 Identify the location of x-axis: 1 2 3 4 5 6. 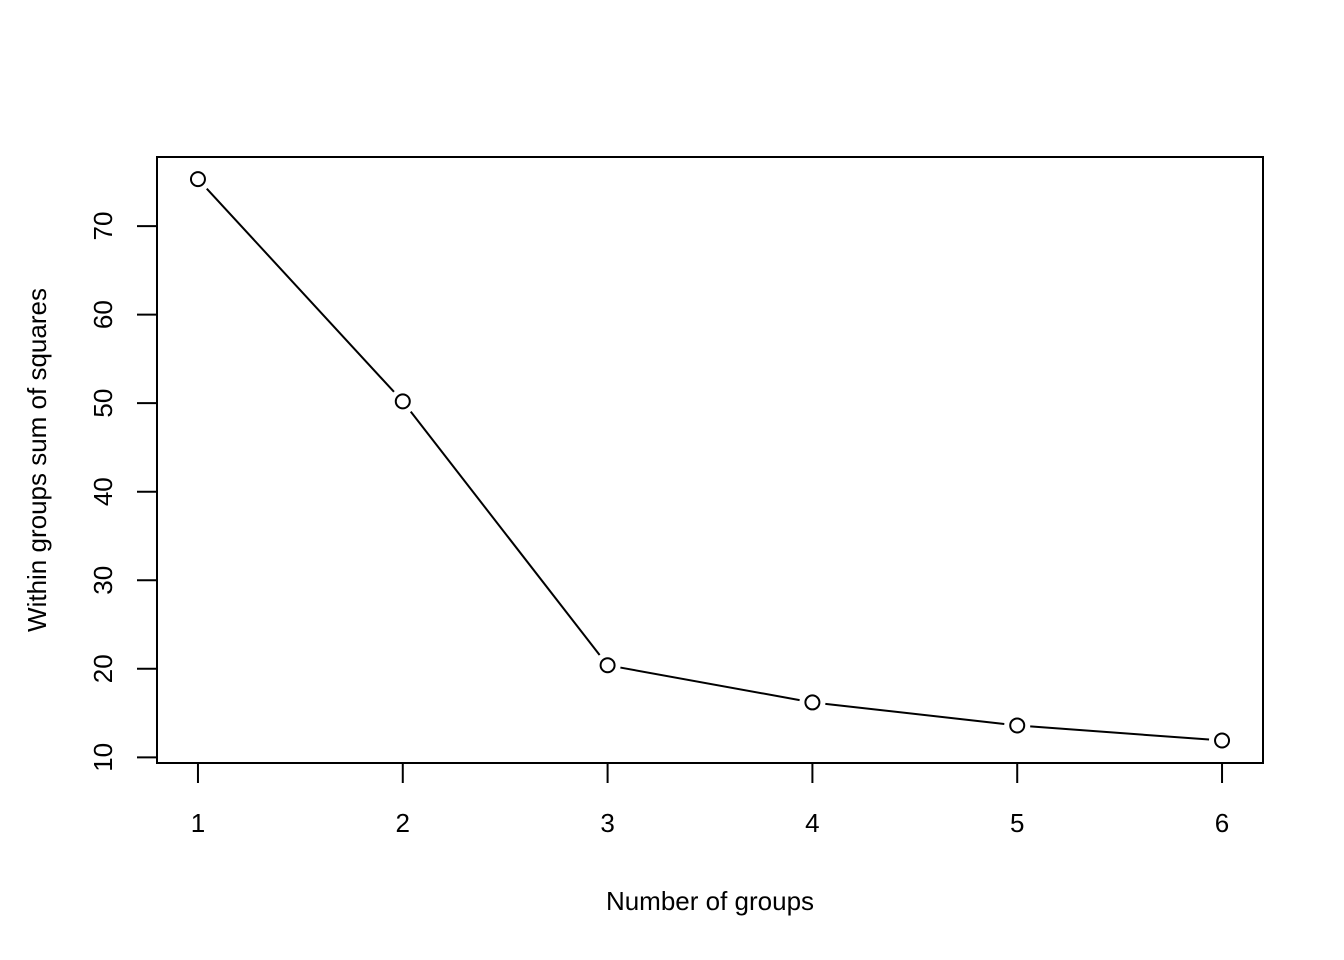
(710, 800).